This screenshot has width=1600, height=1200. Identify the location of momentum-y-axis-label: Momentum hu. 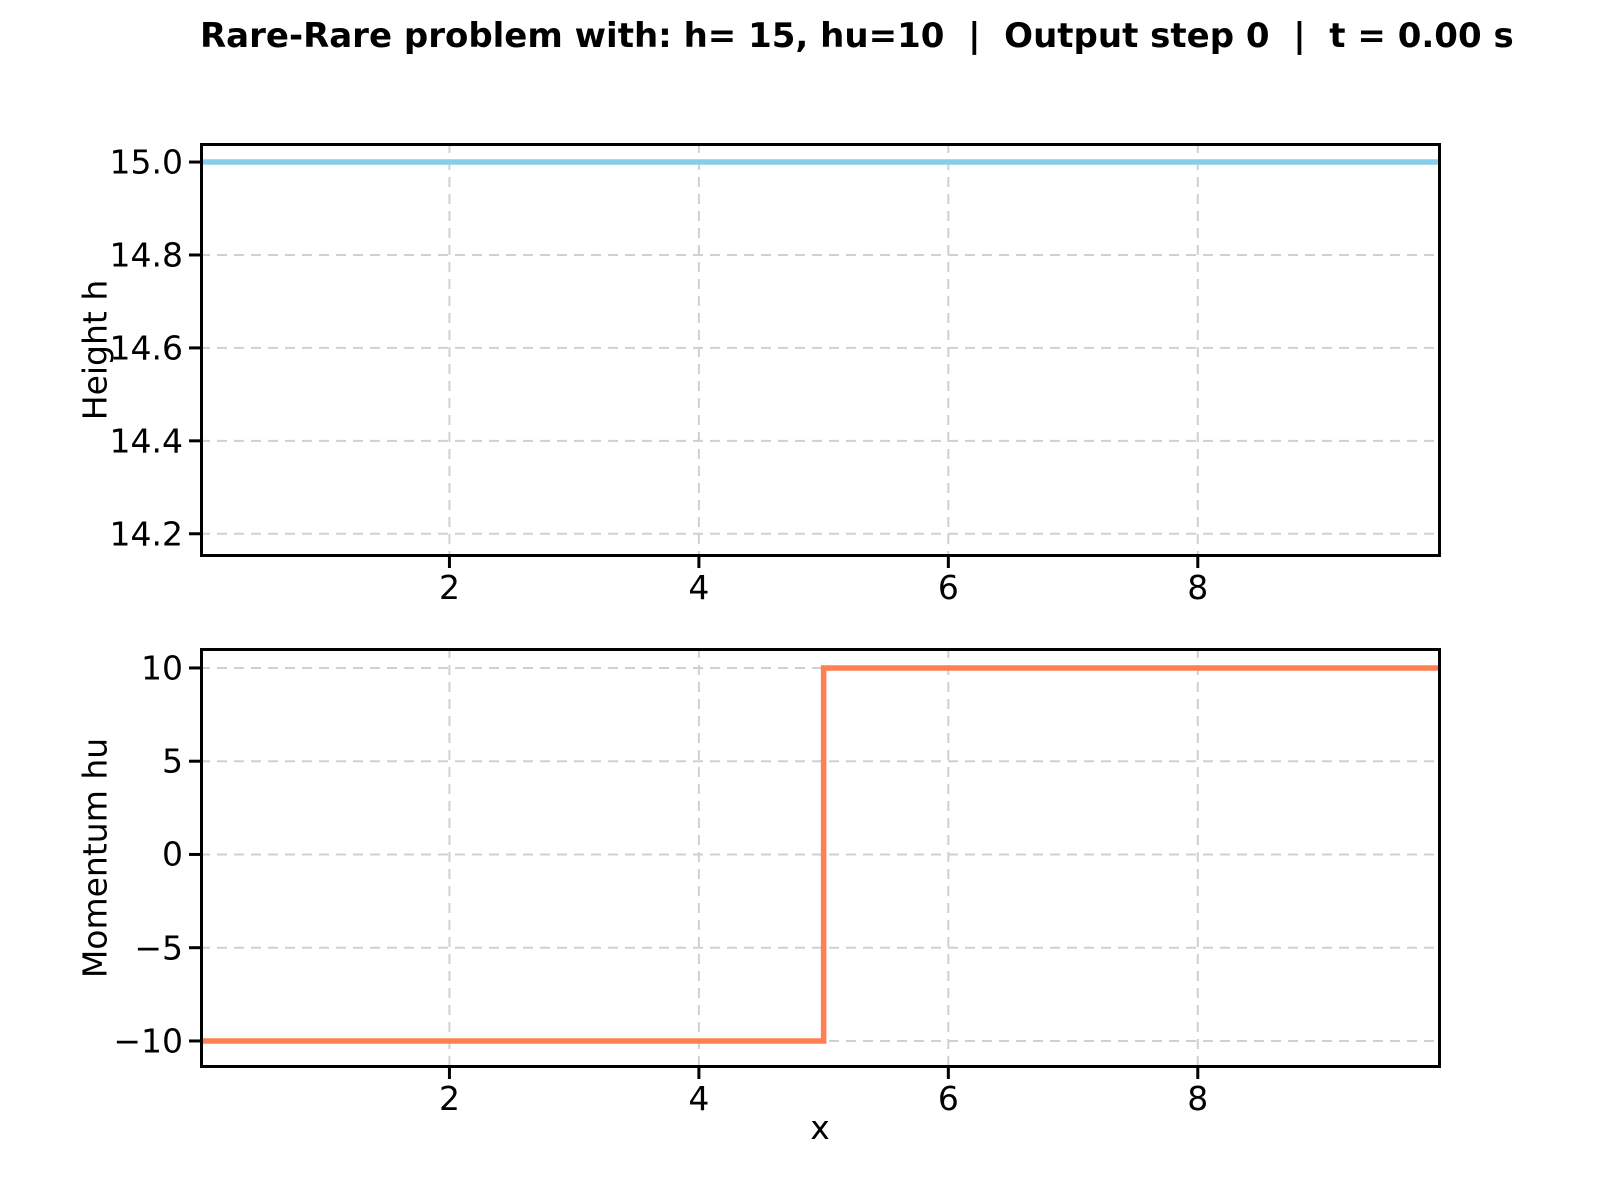
(95, 858).